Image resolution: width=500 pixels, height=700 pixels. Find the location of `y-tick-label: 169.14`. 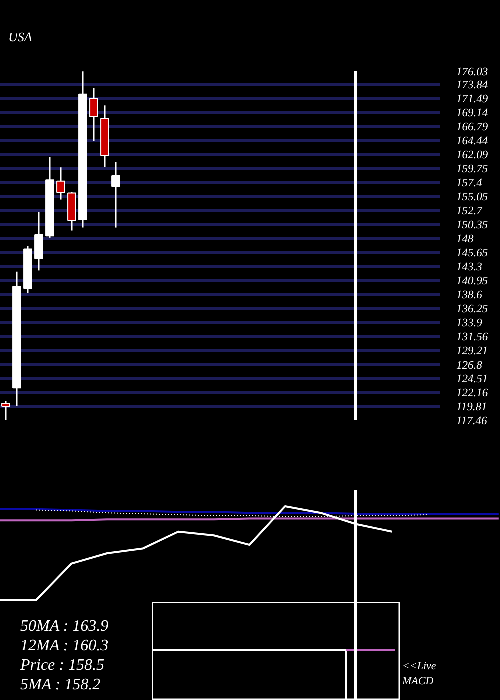

y-tick-label: 169.14 is located at coordinates (472, 114).